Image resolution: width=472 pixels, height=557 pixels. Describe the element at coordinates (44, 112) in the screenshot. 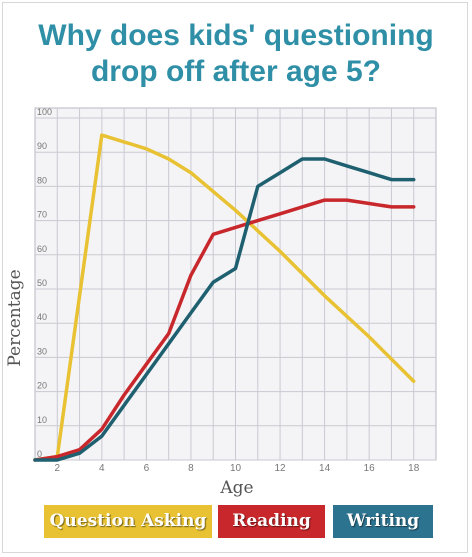

I see `y-tick-label: 100` at that location.